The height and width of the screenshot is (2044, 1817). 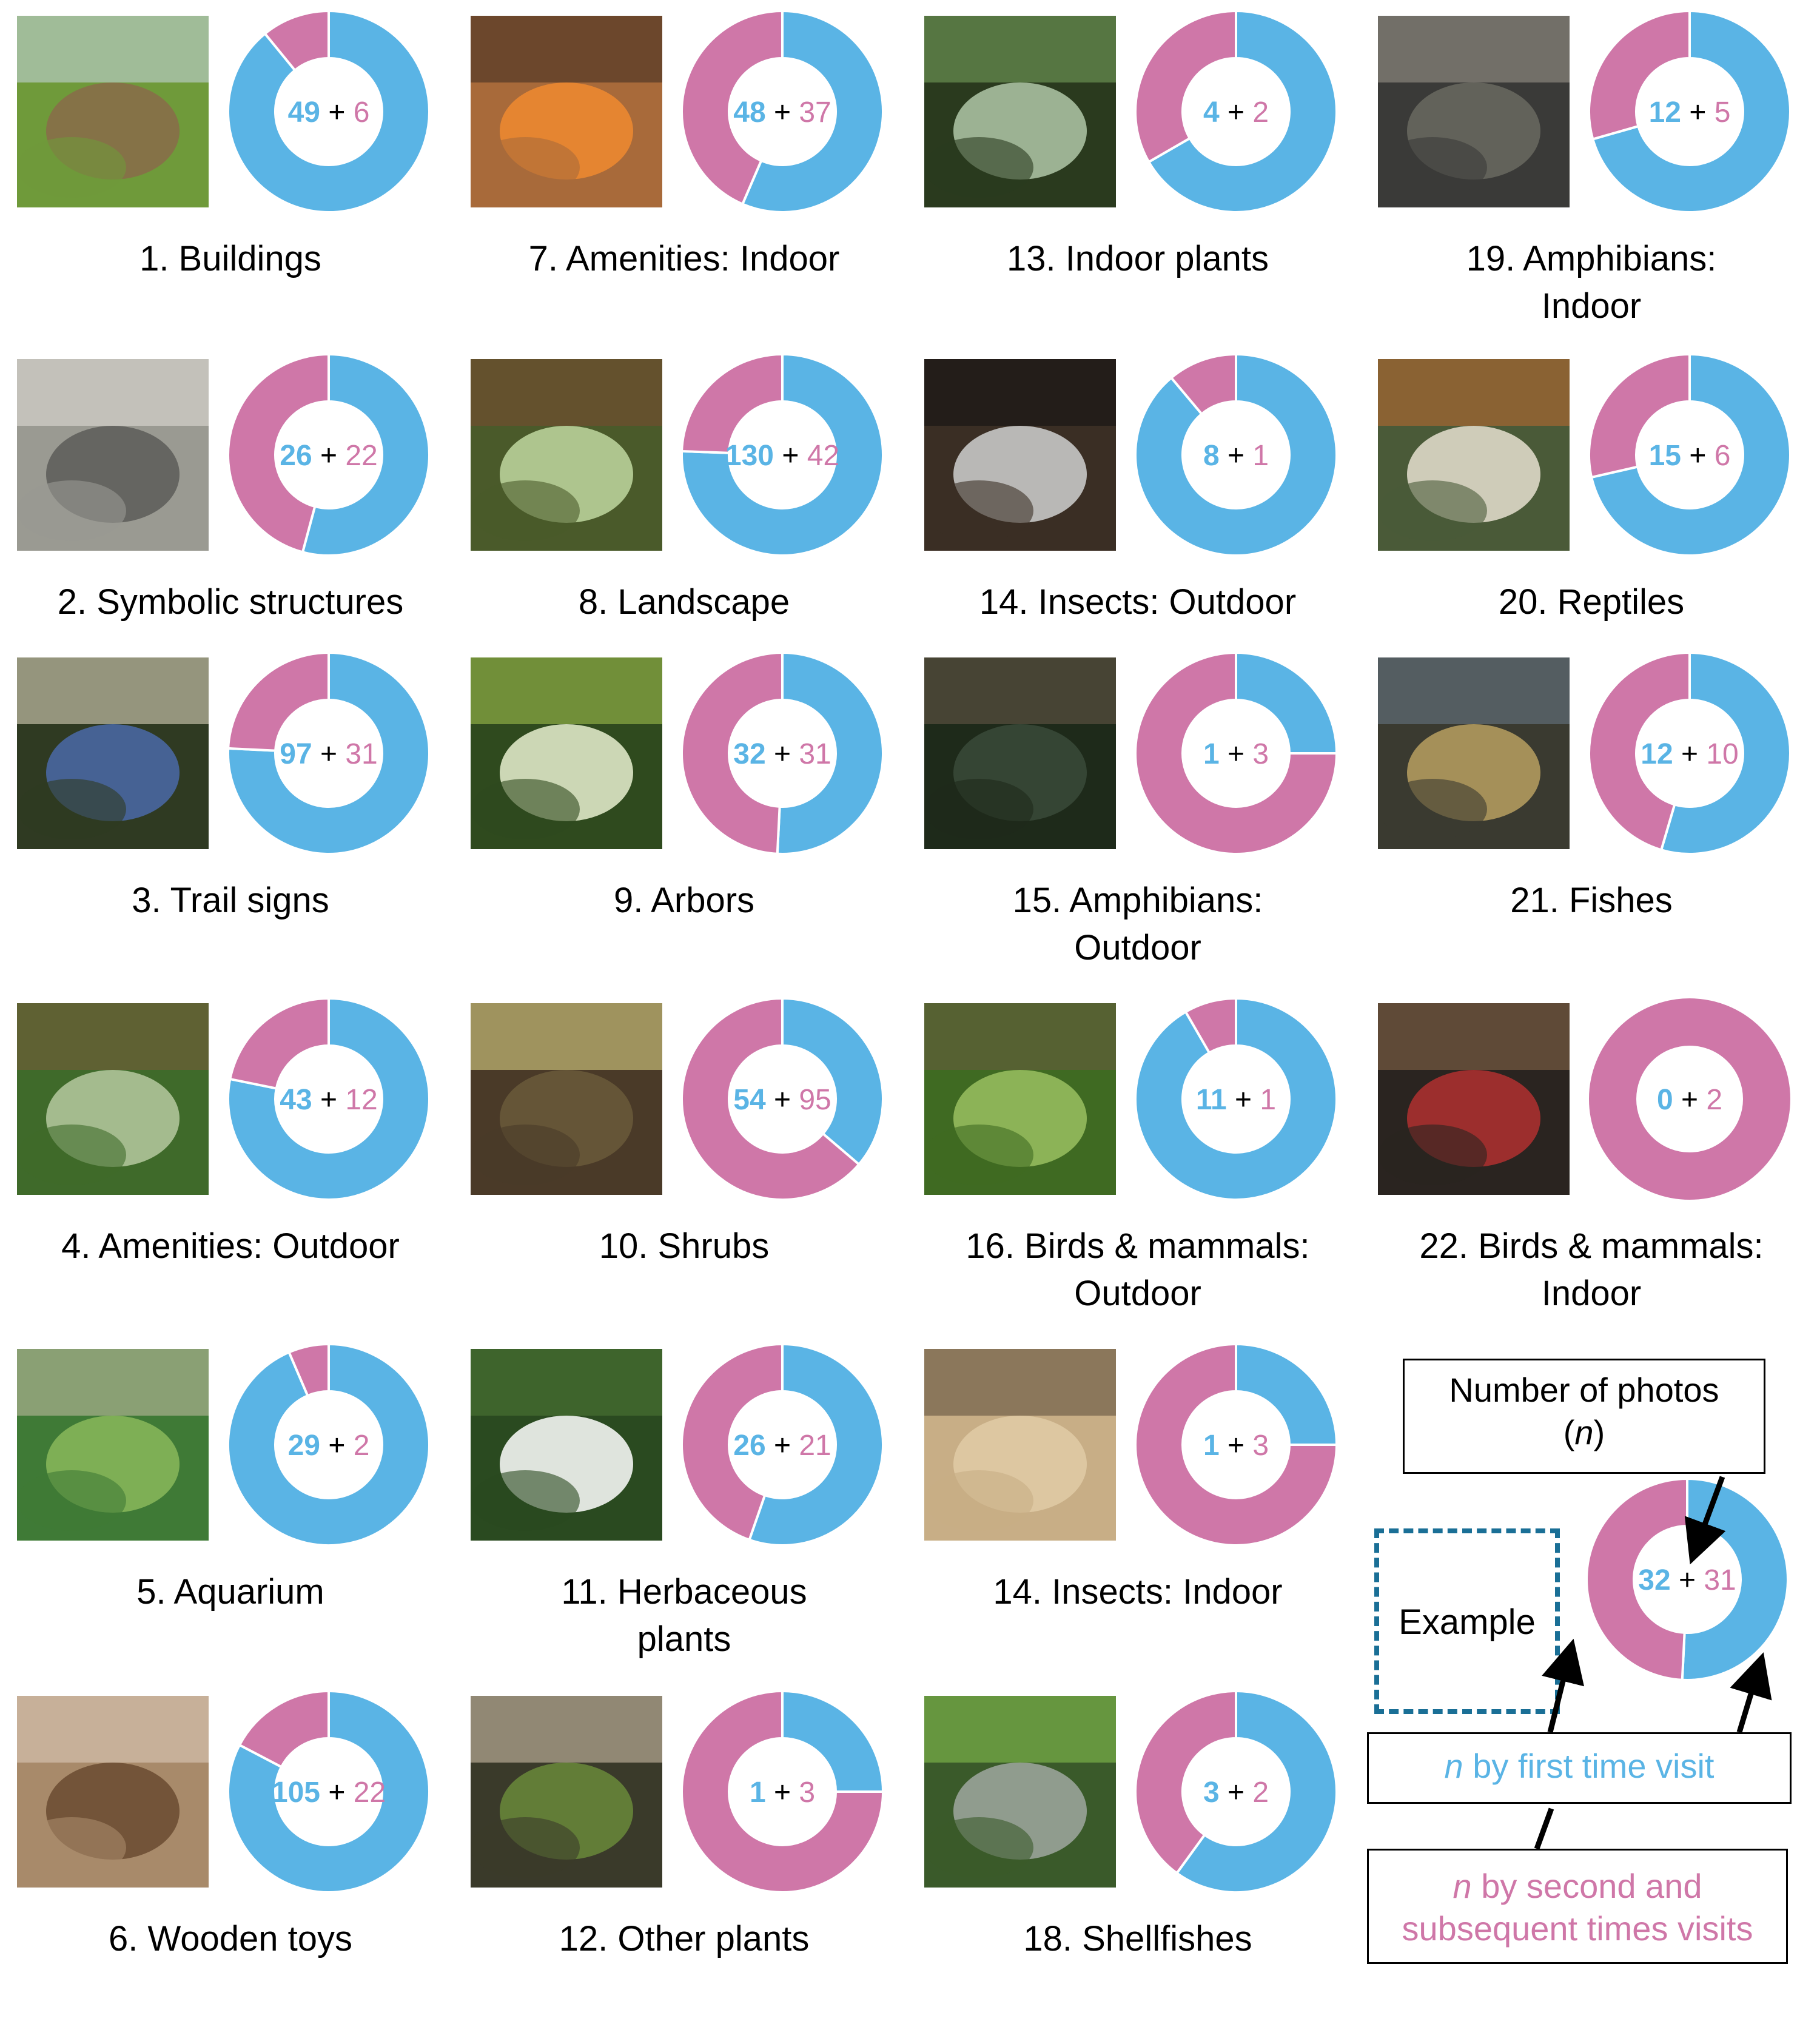 What do you see at coordinates (231, 602) in the screenshot?
I see `category-label: 2. Symbolic structures` at bounding box center [231, 602].